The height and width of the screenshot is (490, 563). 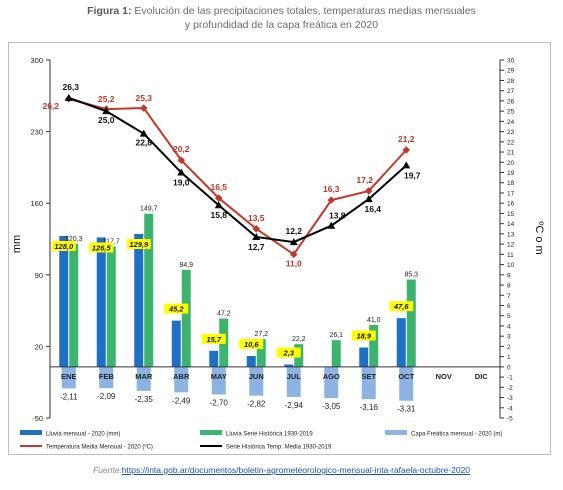 I want to click on x-tick-label: ABR, so click(x=181, y=376).